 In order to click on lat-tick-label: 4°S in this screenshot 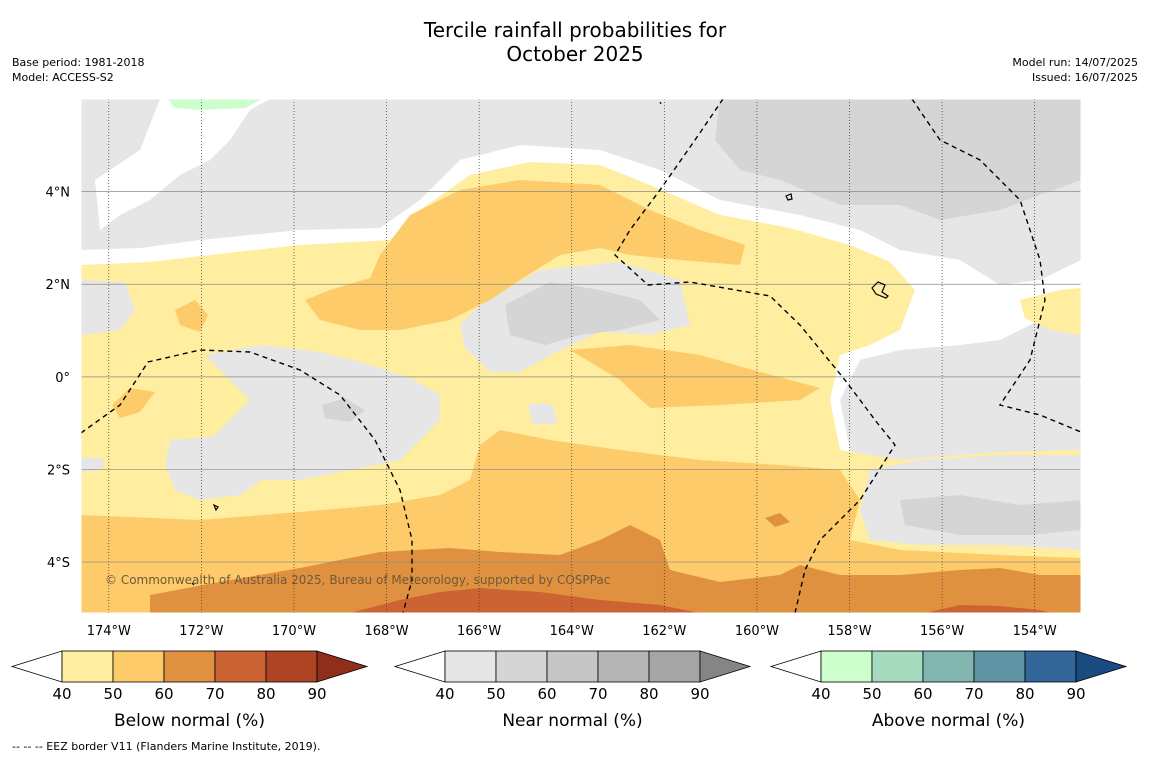, I will do `click(58, 563)`.